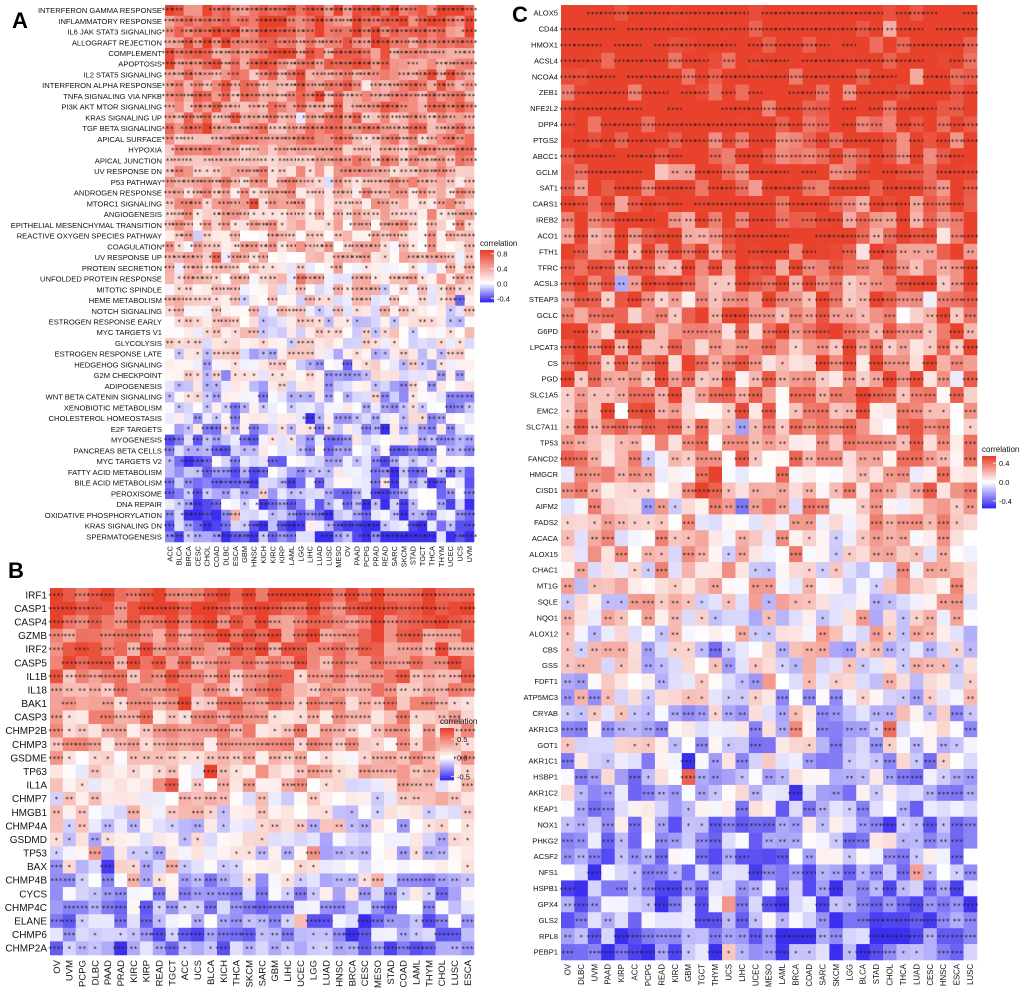 Image resolution: width=1020 pixels, height=992 pixels. What do you see at coordinates (118, 450) in the screenshot?
I see `row-label: PANCREAS BETA CELLS` at bounding box center [118, 450].